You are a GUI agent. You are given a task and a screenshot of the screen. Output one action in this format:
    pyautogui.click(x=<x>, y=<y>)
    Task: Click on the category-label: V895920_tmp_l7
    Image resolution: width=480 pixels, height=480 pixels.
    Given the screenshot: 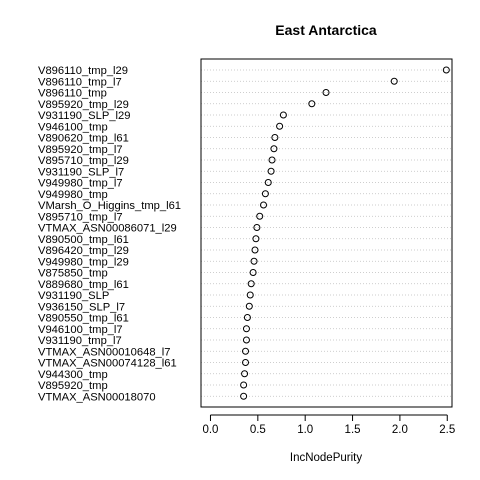 What is the action you would take?
    pyautogui.click(x=80, y=150)
    